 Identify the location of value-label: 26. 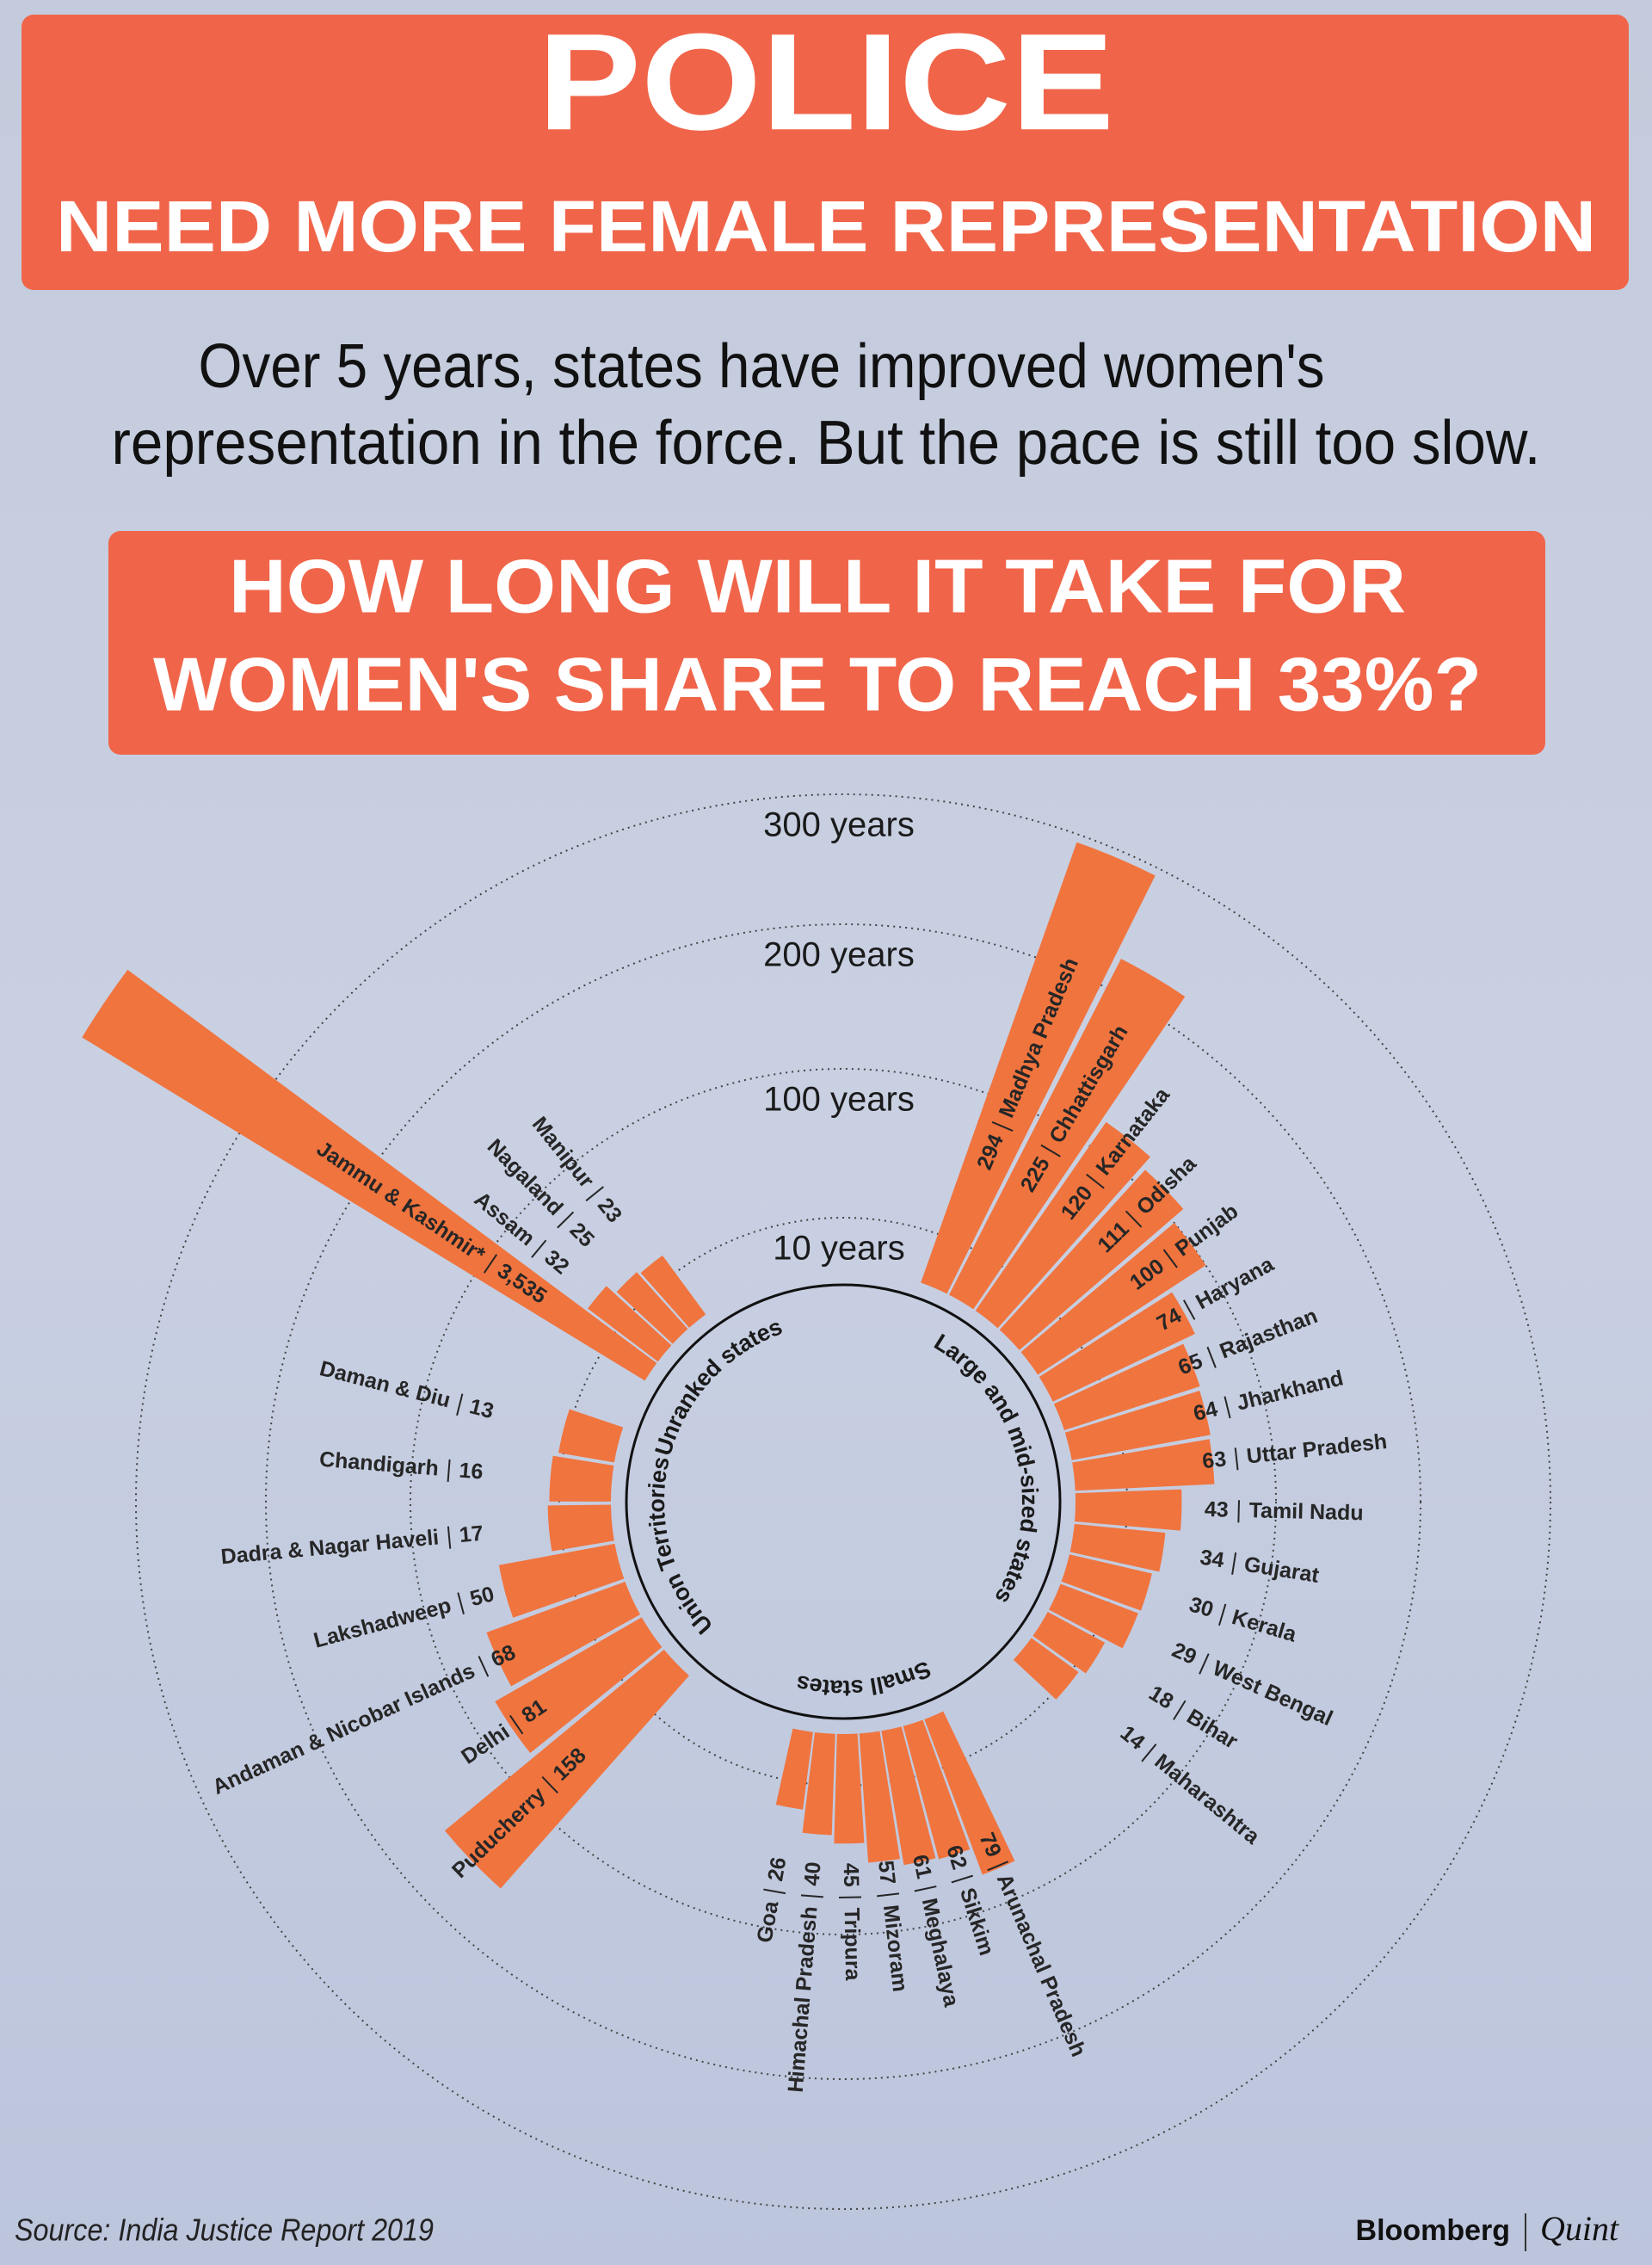
(777, 1869).